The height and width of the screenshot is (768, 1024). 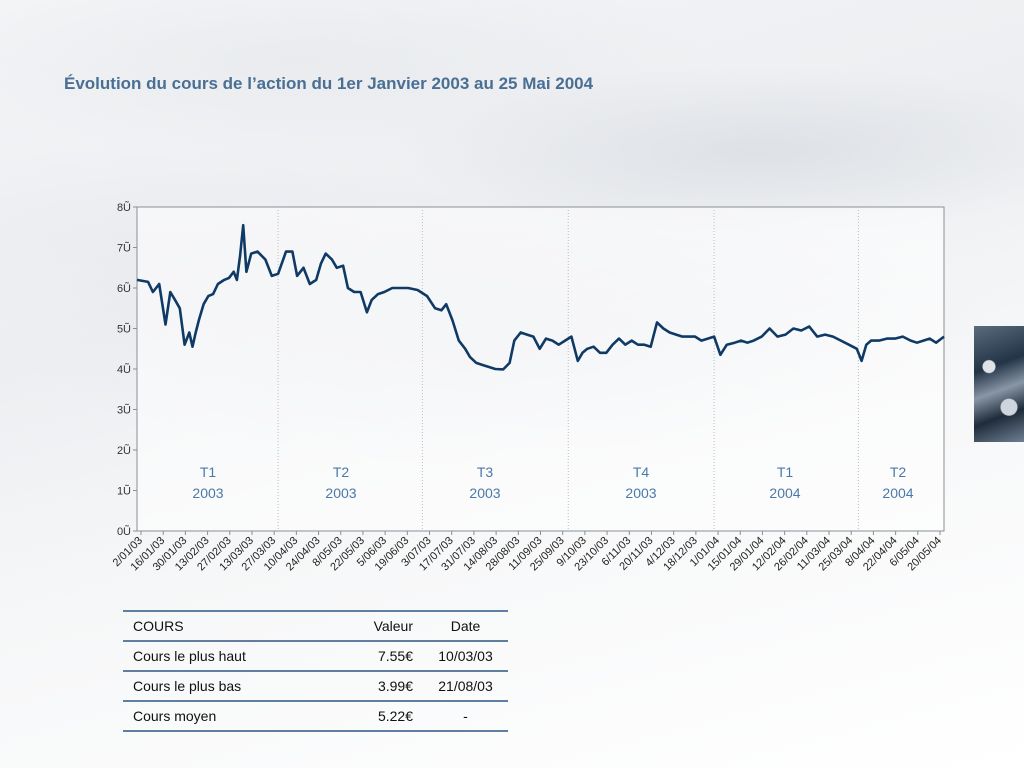 What do you see at coordinates (228, 716) in the screenshot?
I see `table-cell-label: Cours moyen` at bounding box center [228, 716].